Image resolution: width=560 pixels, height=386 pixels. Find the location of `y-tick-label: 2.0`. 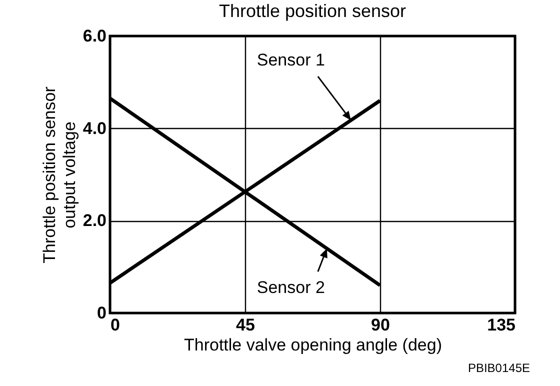

y-tick-label: 2.0 is located at coordinates (94, 220).